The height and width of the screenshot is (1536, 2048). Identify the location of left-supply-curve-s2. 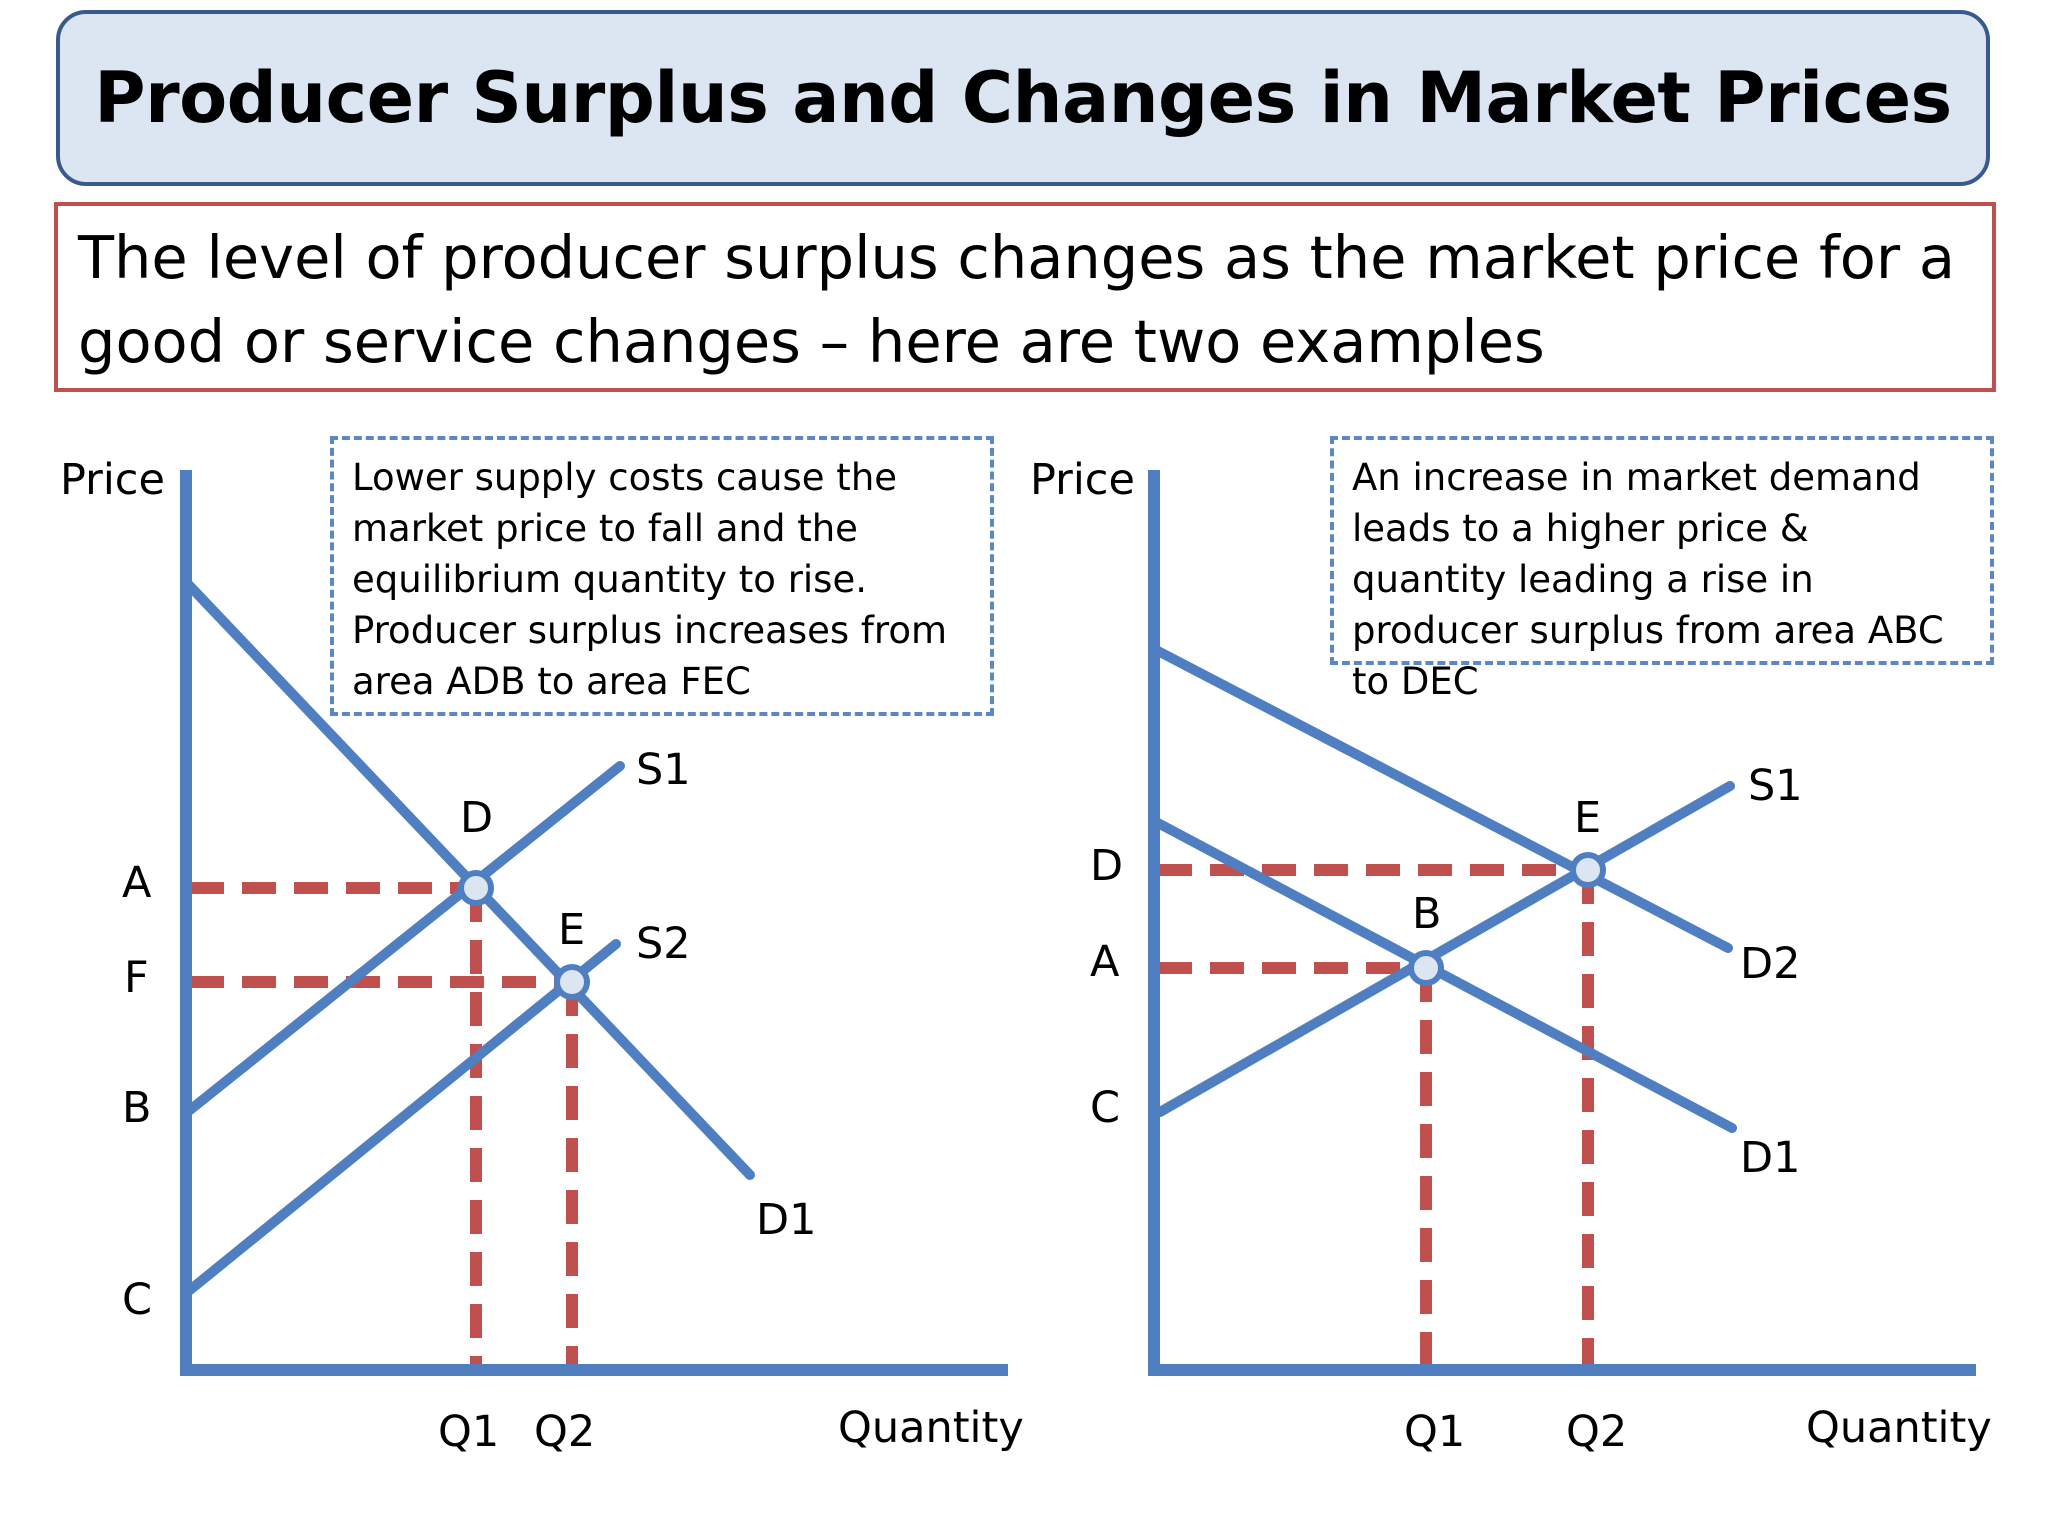
(403, 1117).